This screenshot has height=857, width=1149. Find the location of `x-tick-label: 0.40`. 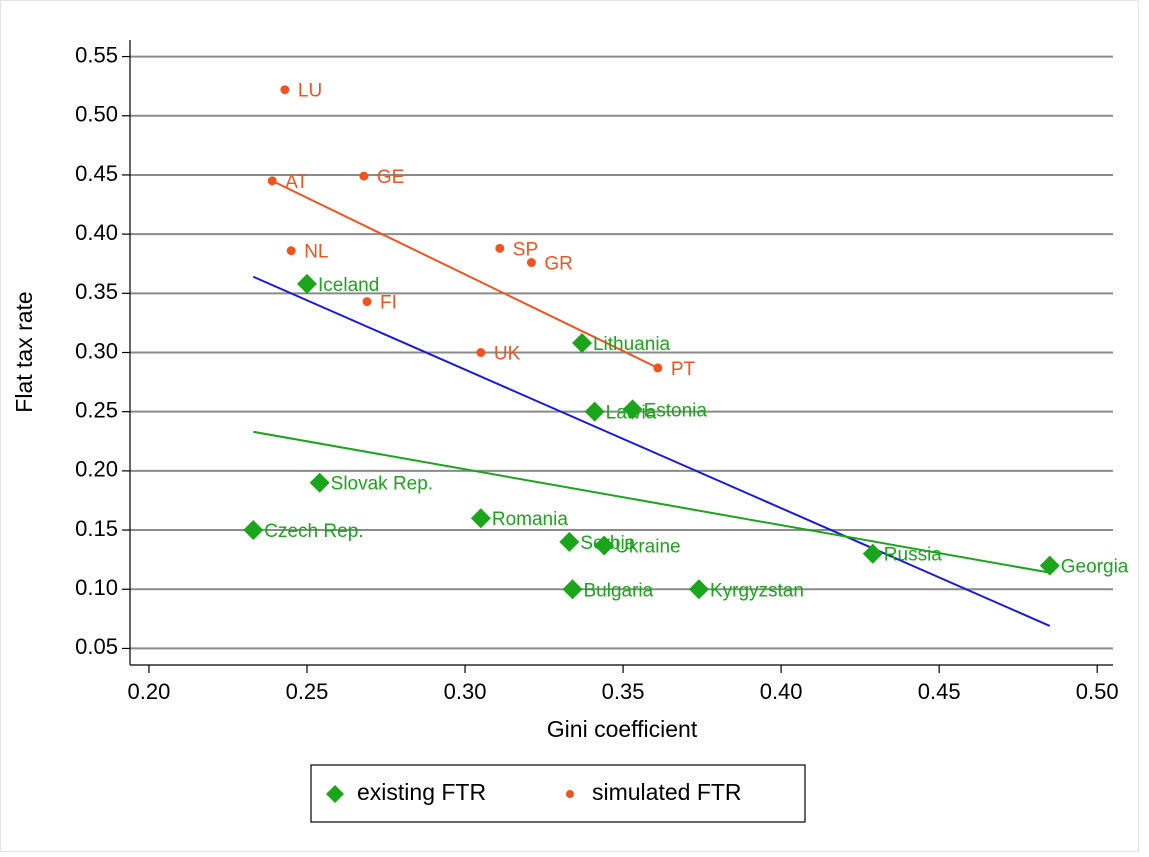

x-tick-label: 0.40 is located at coordinates (781, 691).